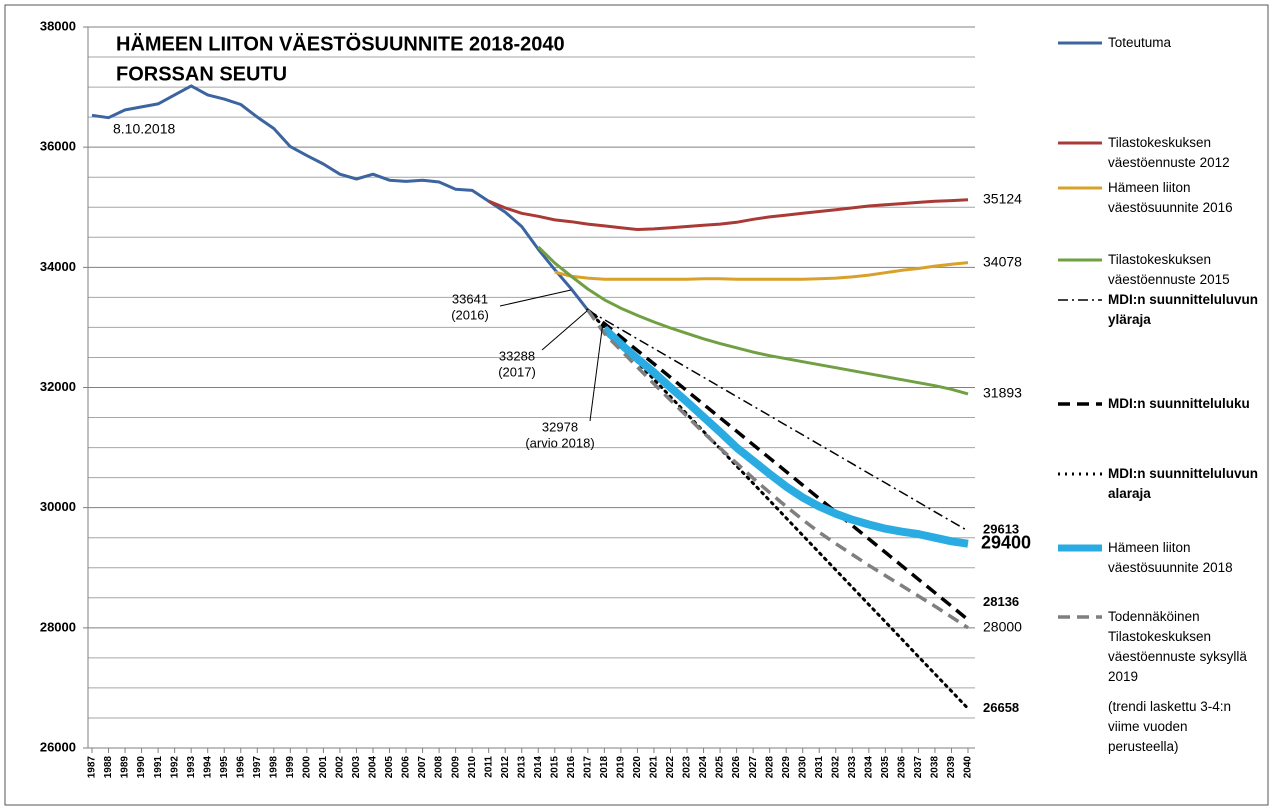  What do you see at coordinates (58, 146) in the screenshot?
I see `y-tick-label: 36000` at bounding box center [58, 146].